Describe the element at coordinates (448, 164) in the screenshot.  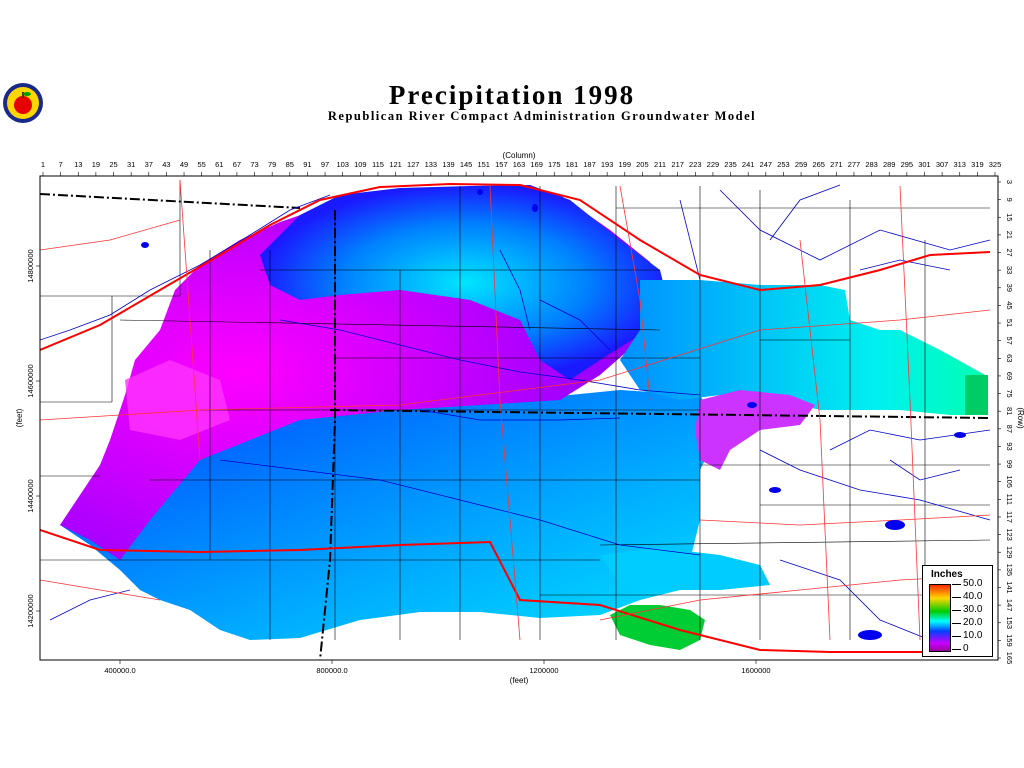
I see `column-tick-label: 139` at that location.